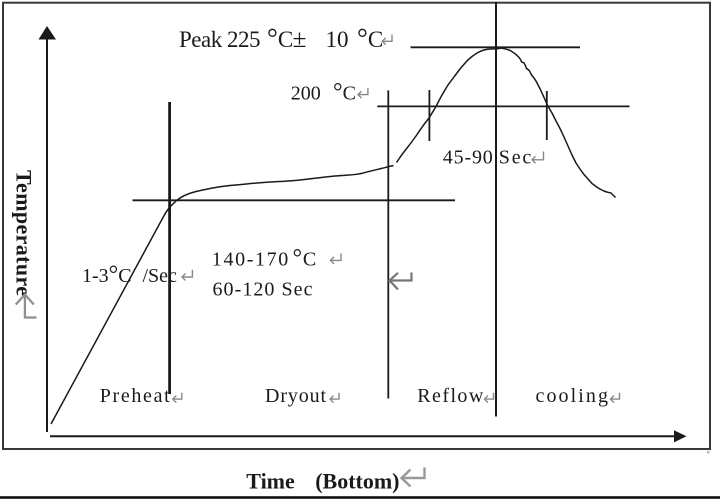 The height and width of the screenshot is (500, 720). I want to click on svg-text: 200, so click(306, 94).